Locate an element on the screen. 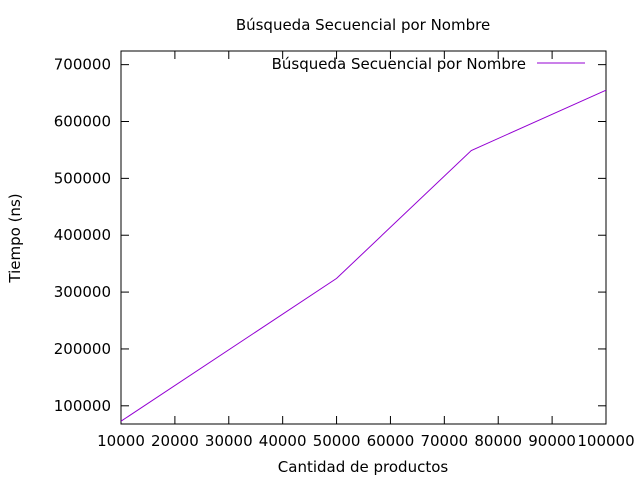  x-tick-label-7: 80000 is located at coordinates (498, 441).